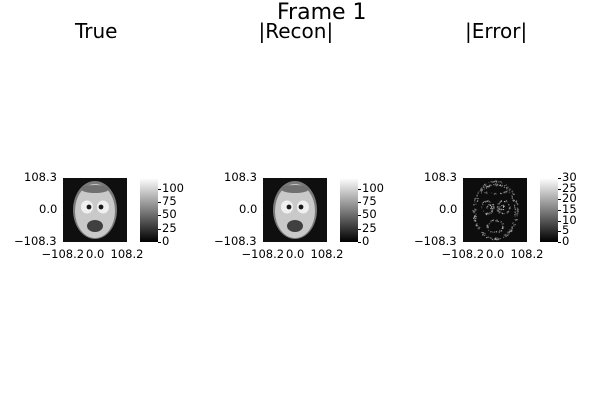 The width and height of the screenshot is (600, 400). I want to click on panel-title: |Recon|, so click(296, 31).